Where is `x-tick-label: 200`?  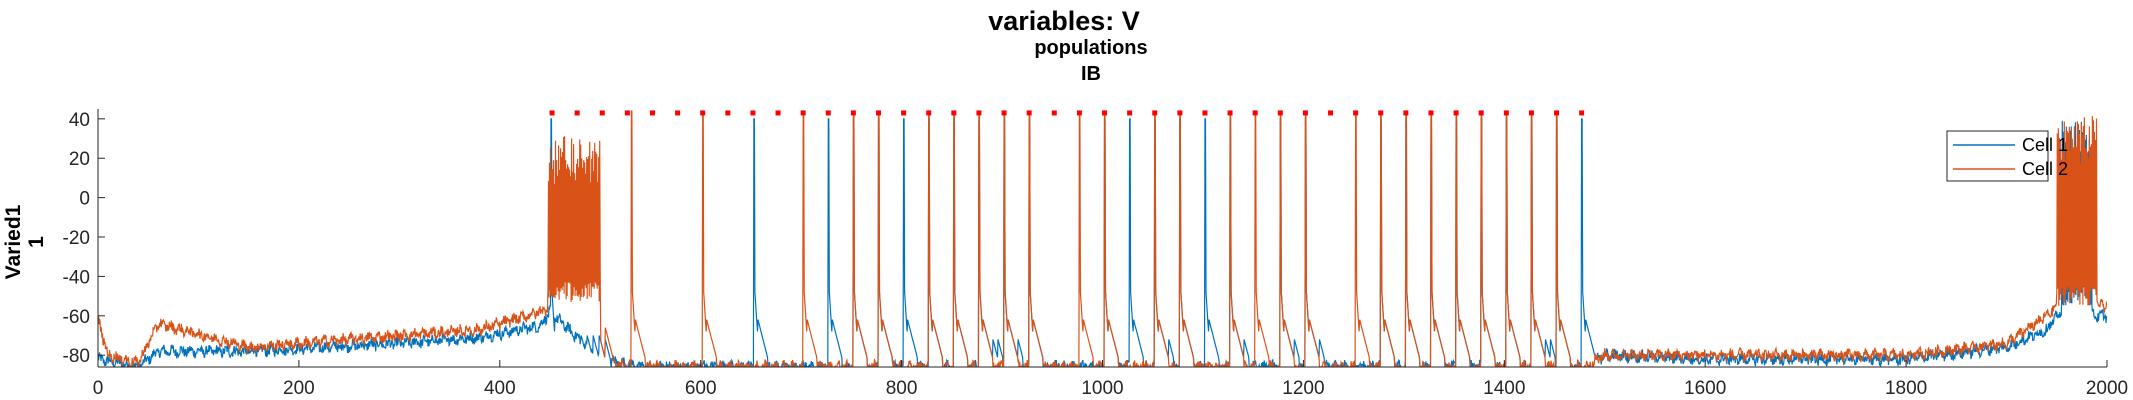
x-tick-label: 200 is located at coordinates (299, 388).